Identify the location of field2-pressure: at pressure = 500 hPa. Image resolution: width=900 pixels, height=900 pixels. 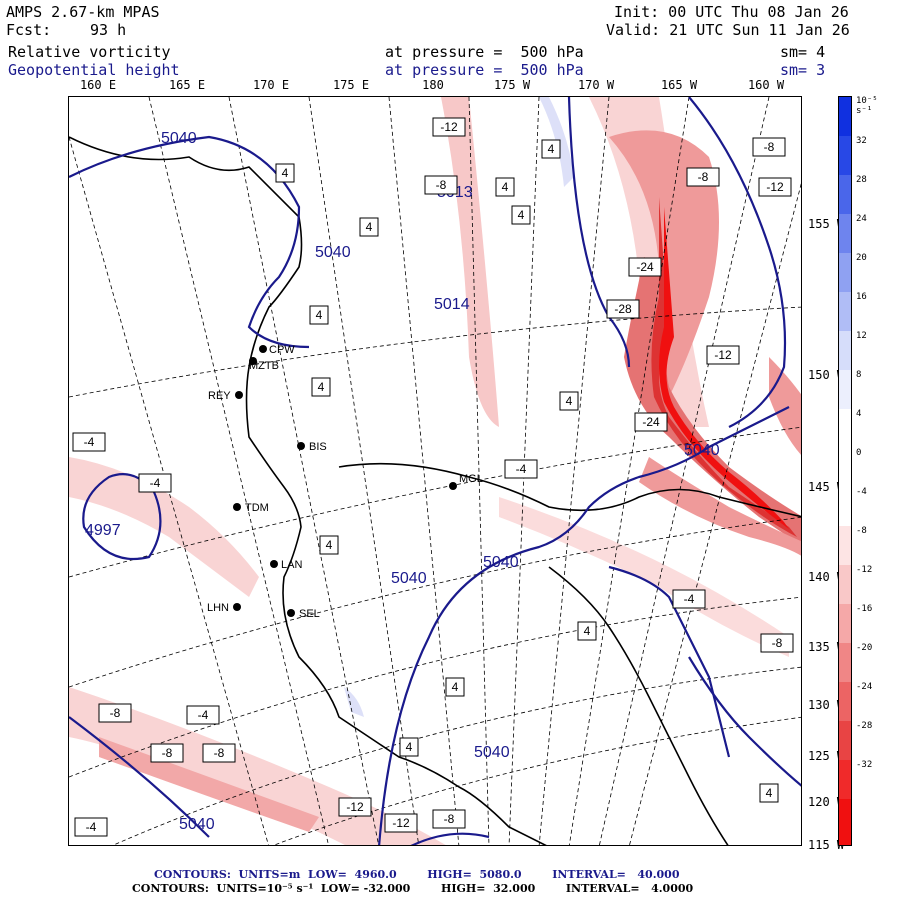
(484, 70).